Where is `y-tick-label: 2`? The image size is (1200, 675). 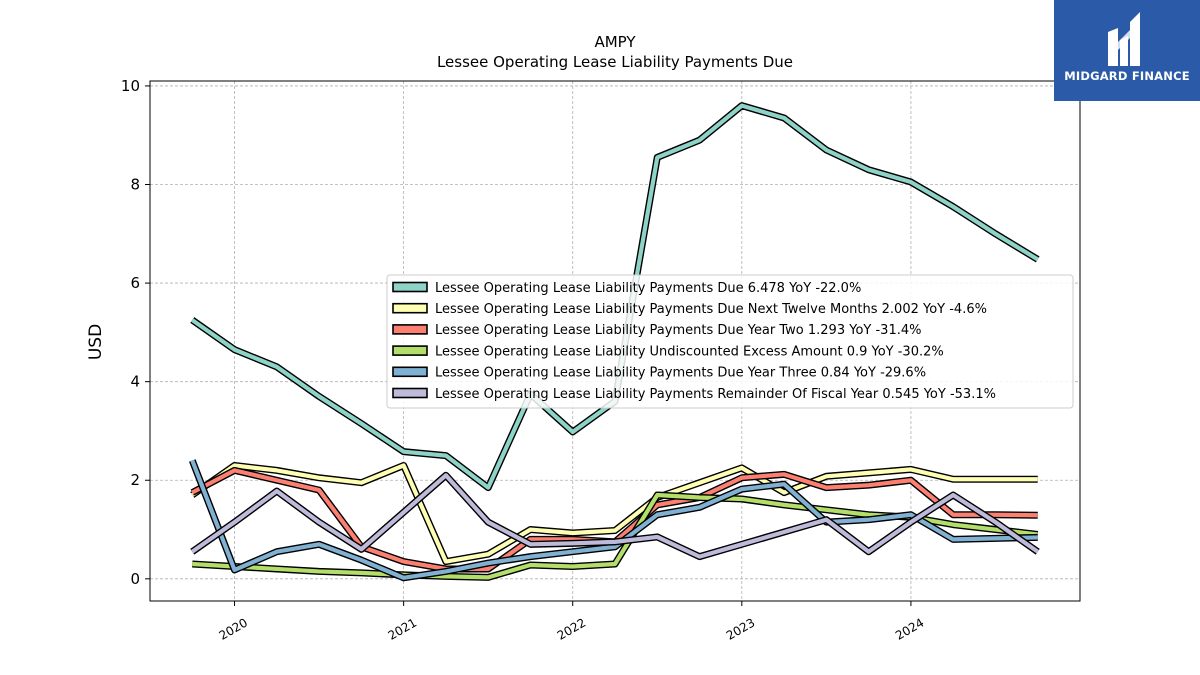 y-tick-label: 2 is located at coordinates (135, 480).